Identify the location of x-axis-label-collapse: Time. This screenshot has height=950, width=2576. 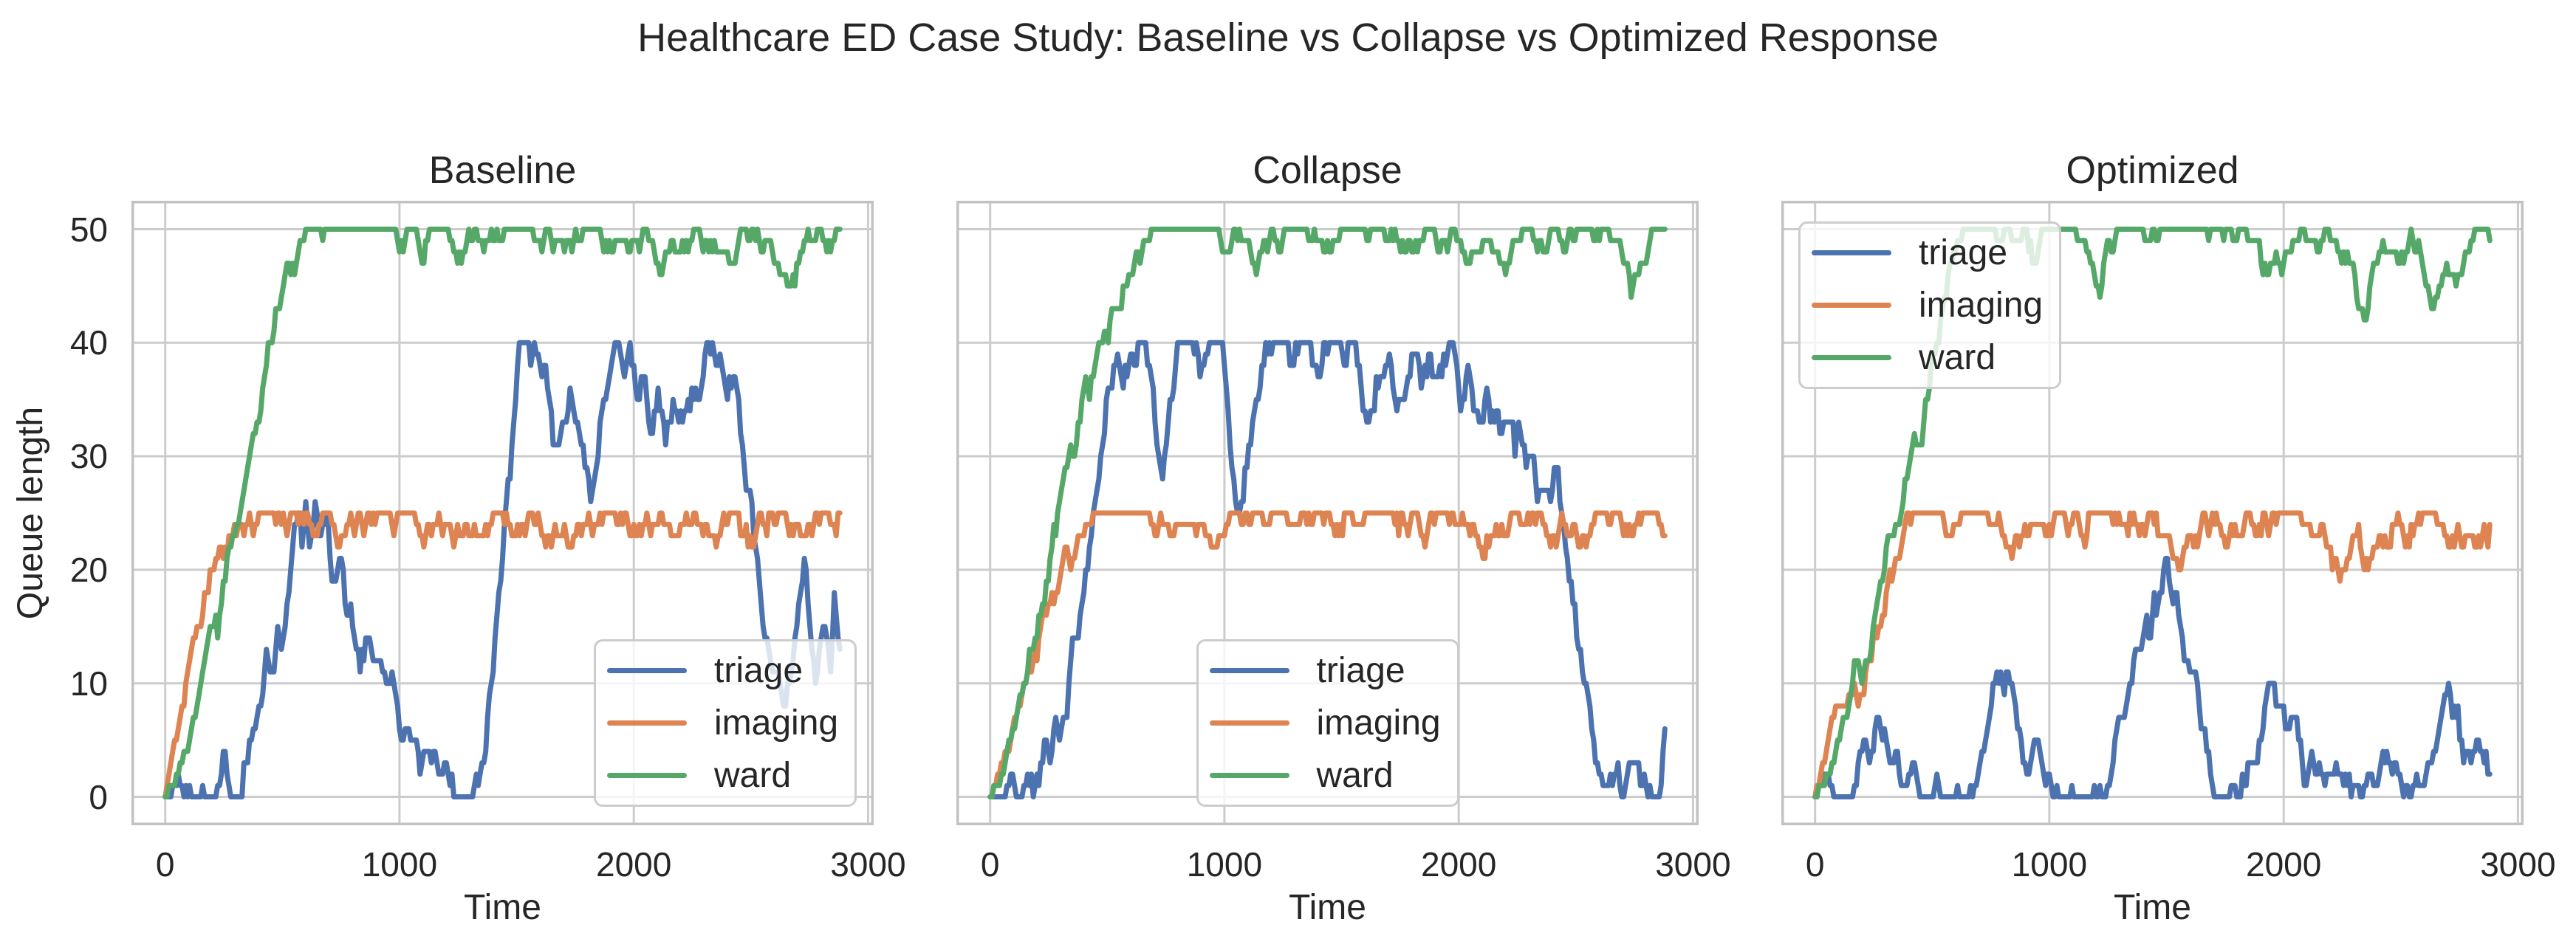
(1327, 907).